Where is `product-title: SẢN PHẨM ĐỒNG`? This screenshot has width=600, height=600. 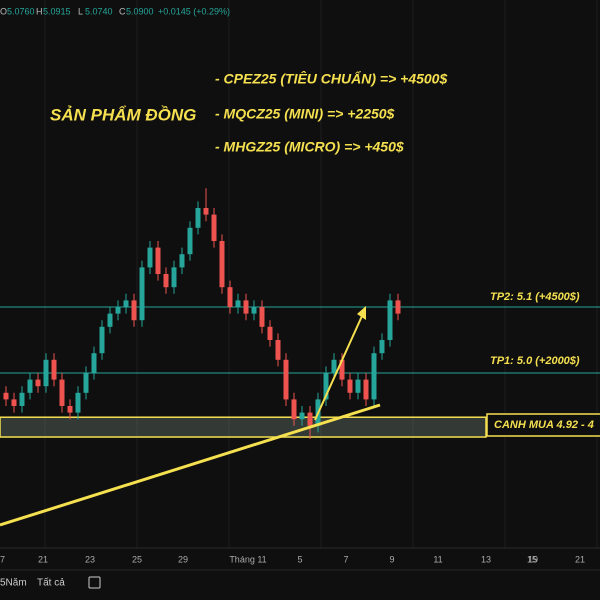
product-title: SẢN PHẨM ĐỒNG is located at coordinates (123, 114).